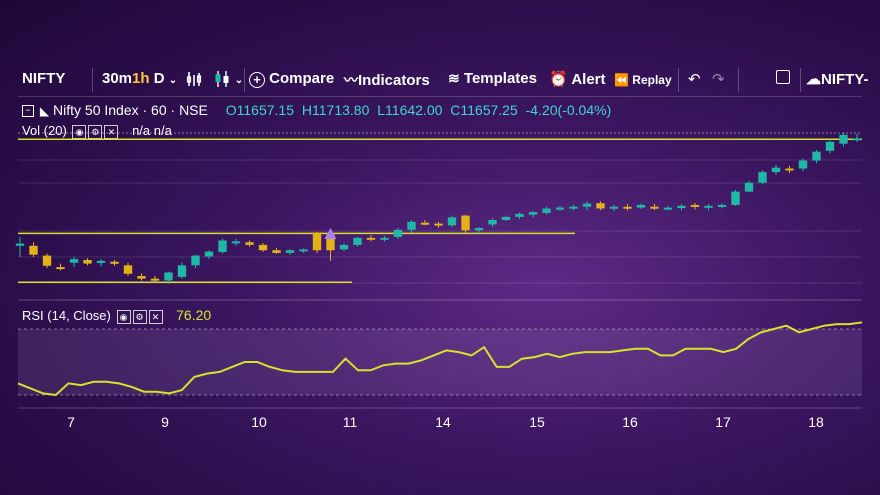 This screenshot has width=880, height=495. What do you see at coordinates (845, 79) in the screenshot?
I see `right-symbol-label: NIFTY-` at bounding box center [845, 79].